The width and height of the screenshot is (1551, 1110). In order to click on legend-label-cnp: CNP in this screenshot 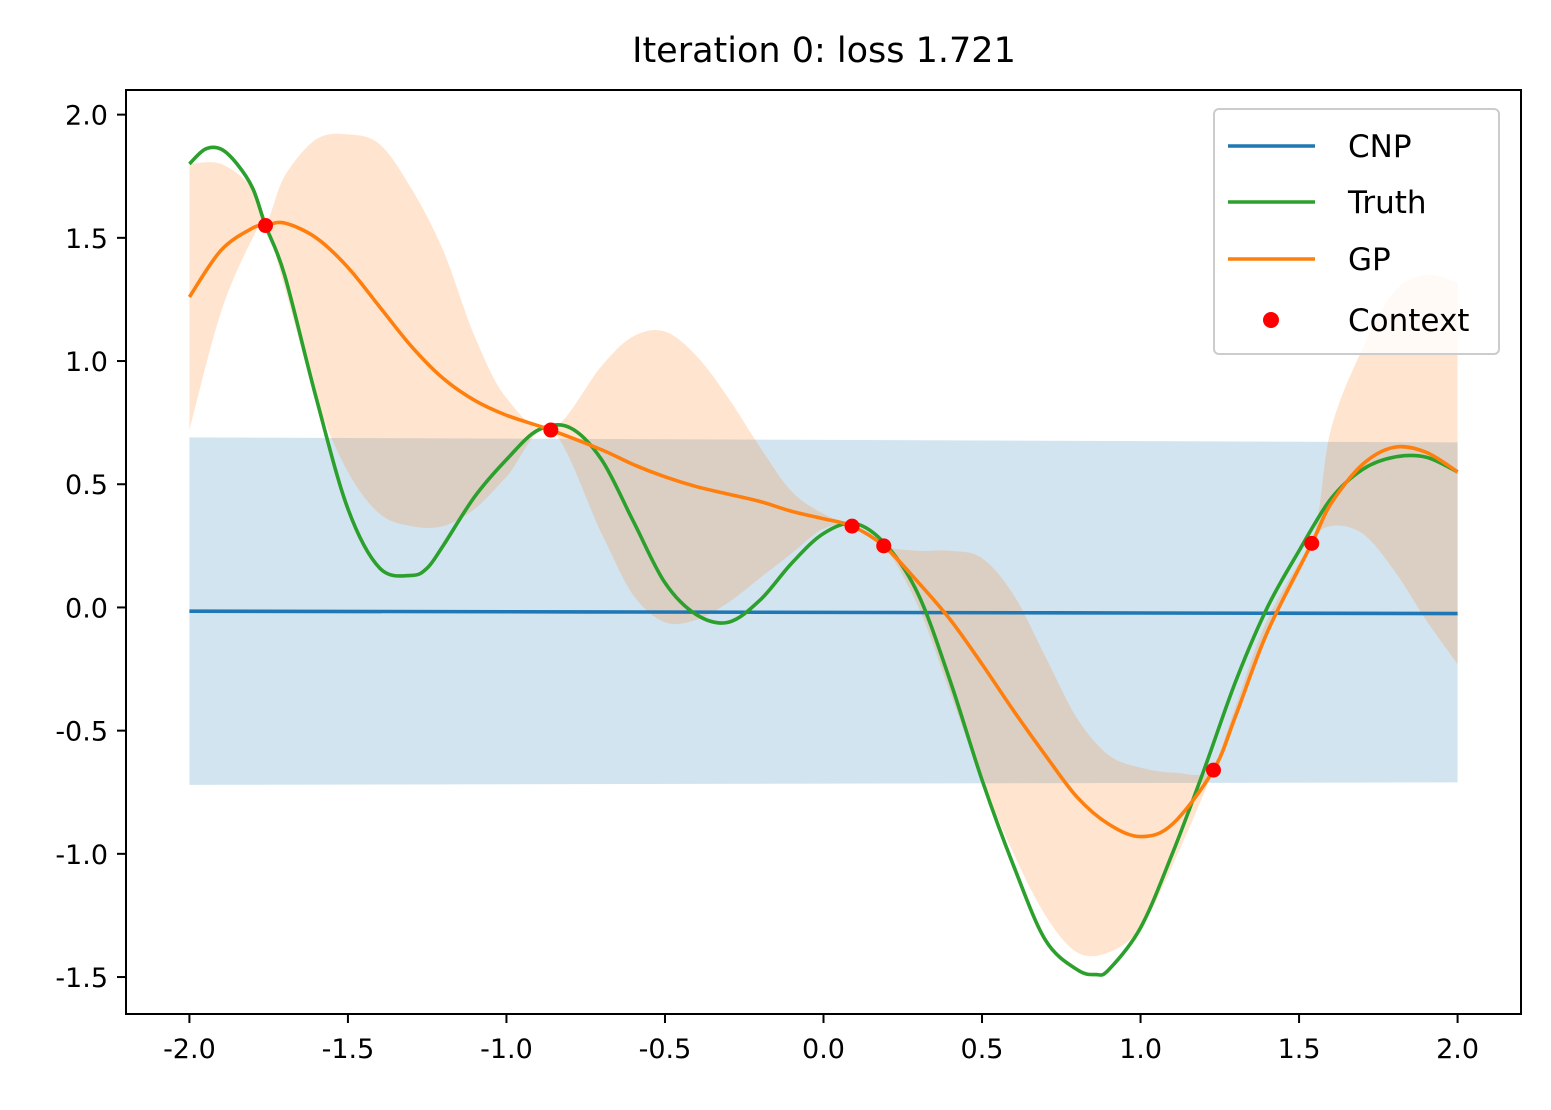, I will do `click(1380, 147)`.